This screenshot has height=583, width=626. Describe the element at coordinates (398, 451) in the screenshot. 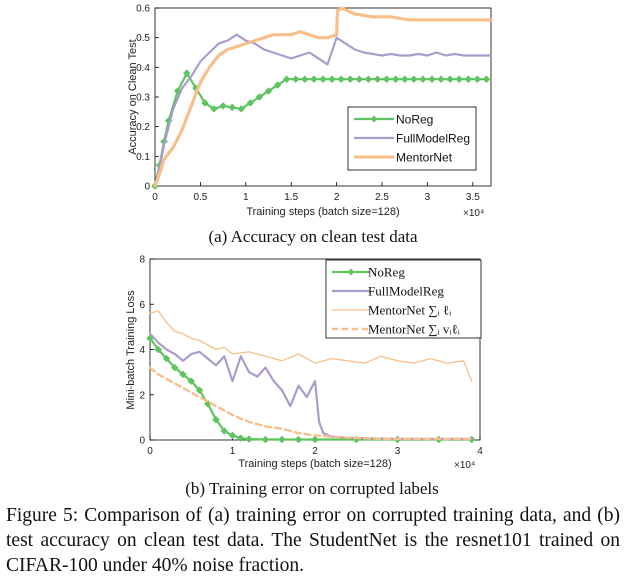

I see `chart-b-xtick-label: 3` at that location.